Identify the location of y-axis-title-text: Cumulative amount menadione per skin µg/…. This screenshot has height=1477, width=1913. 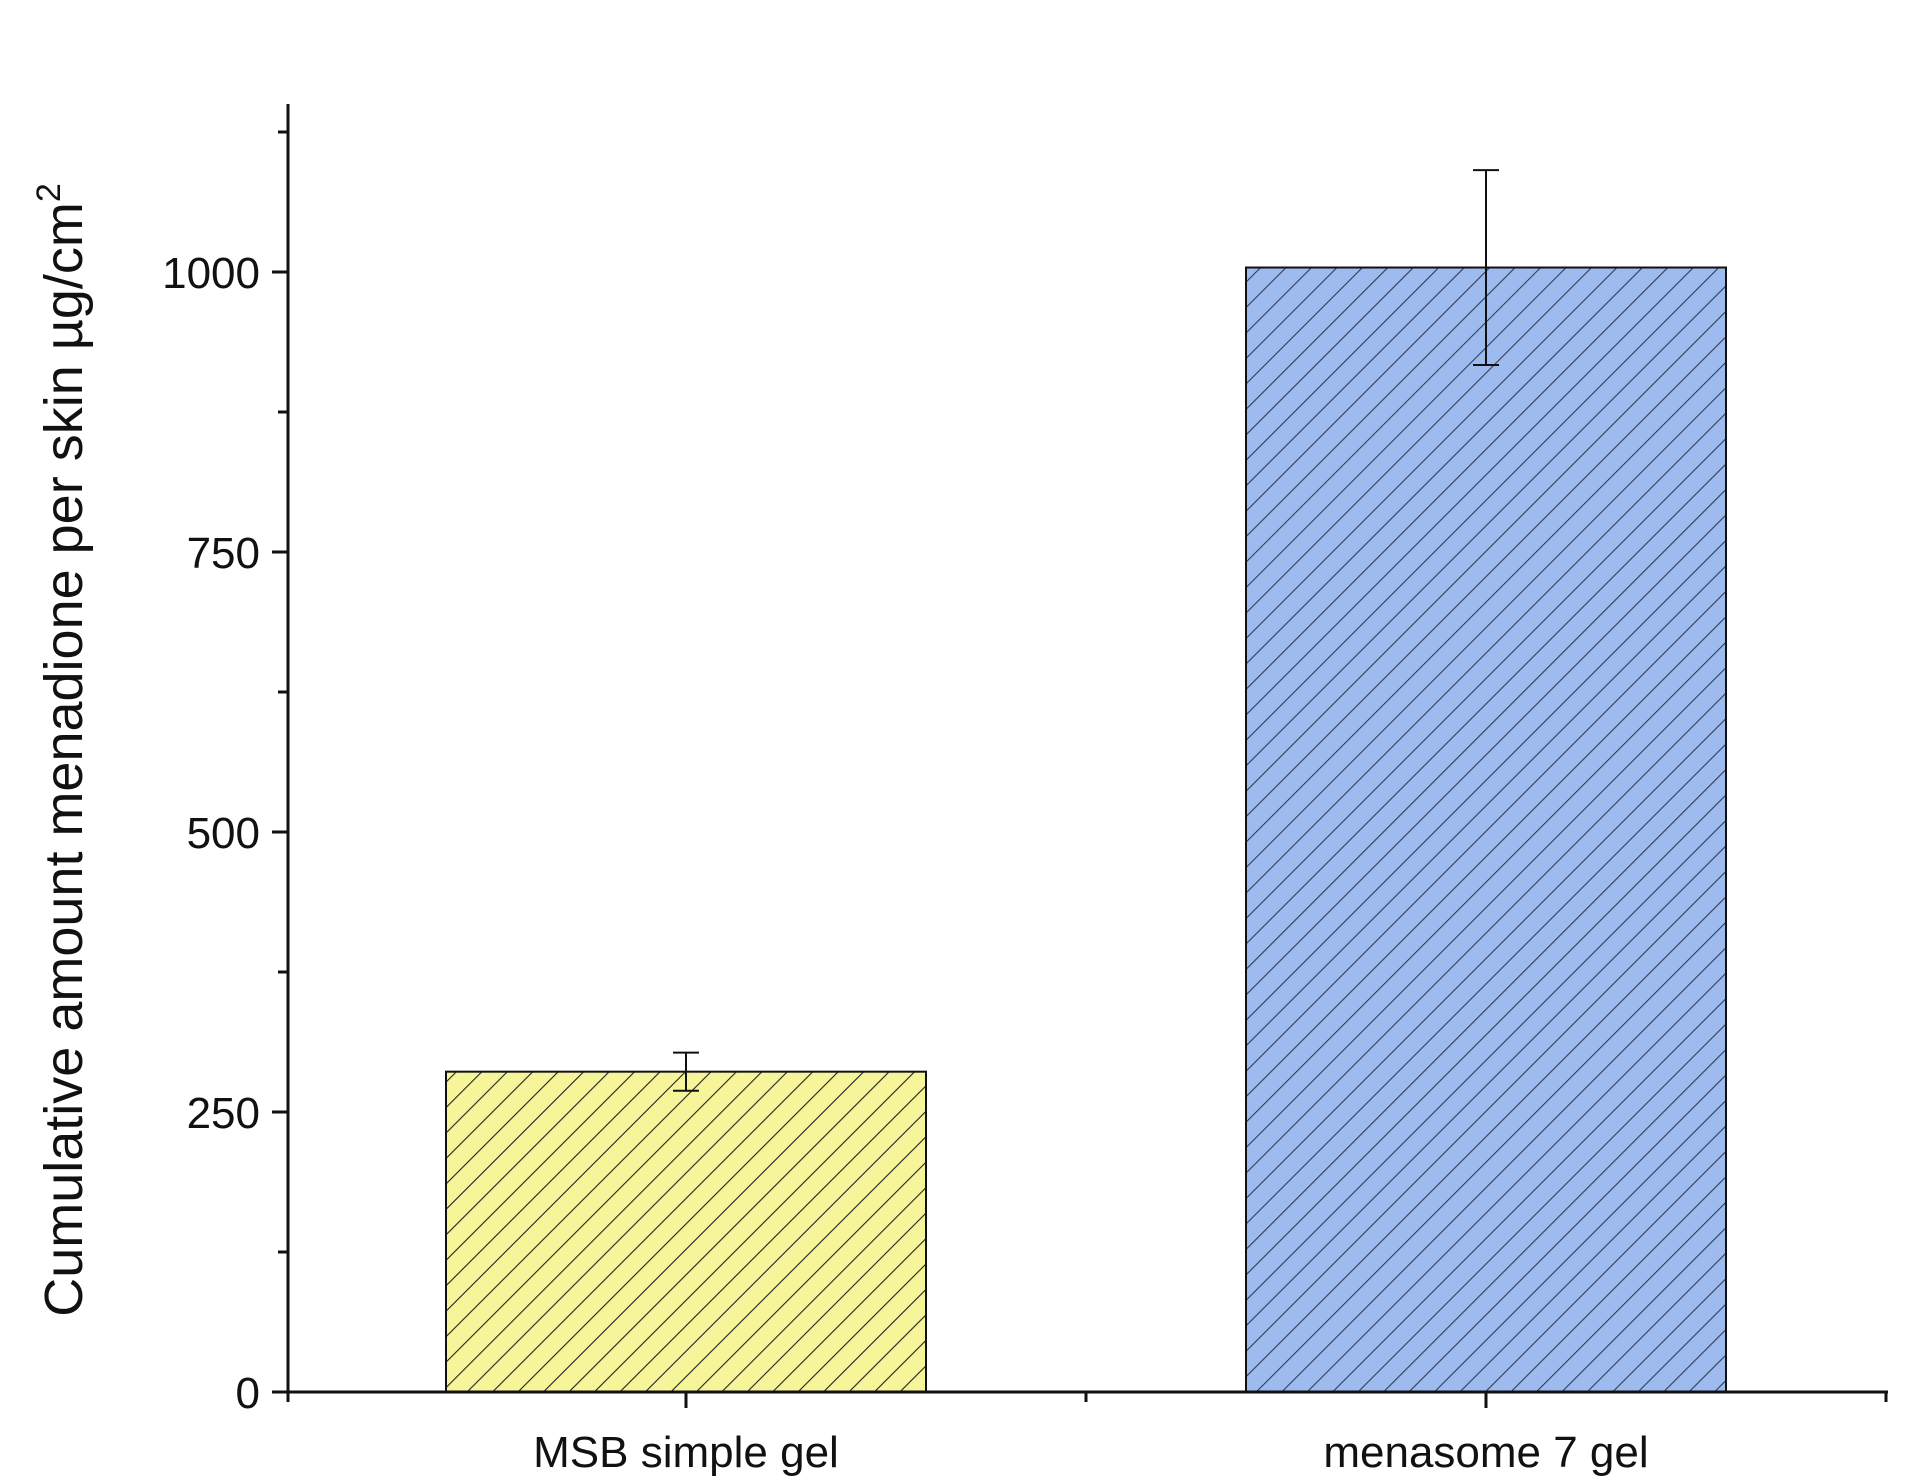
(64, 759).